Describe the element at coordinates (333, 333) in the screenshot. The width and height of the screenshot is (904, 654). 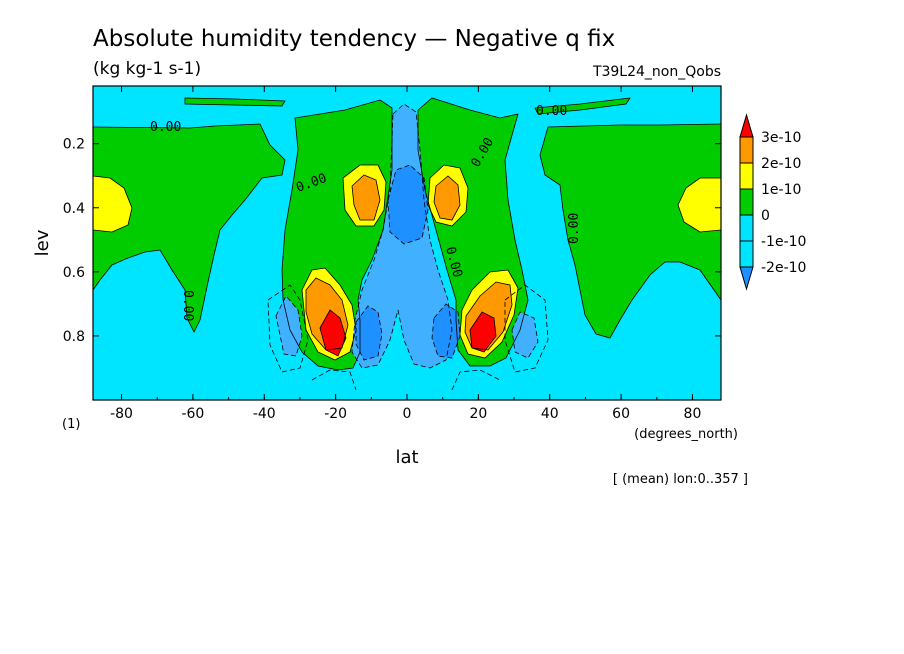
I see `field-red-left` at that location.